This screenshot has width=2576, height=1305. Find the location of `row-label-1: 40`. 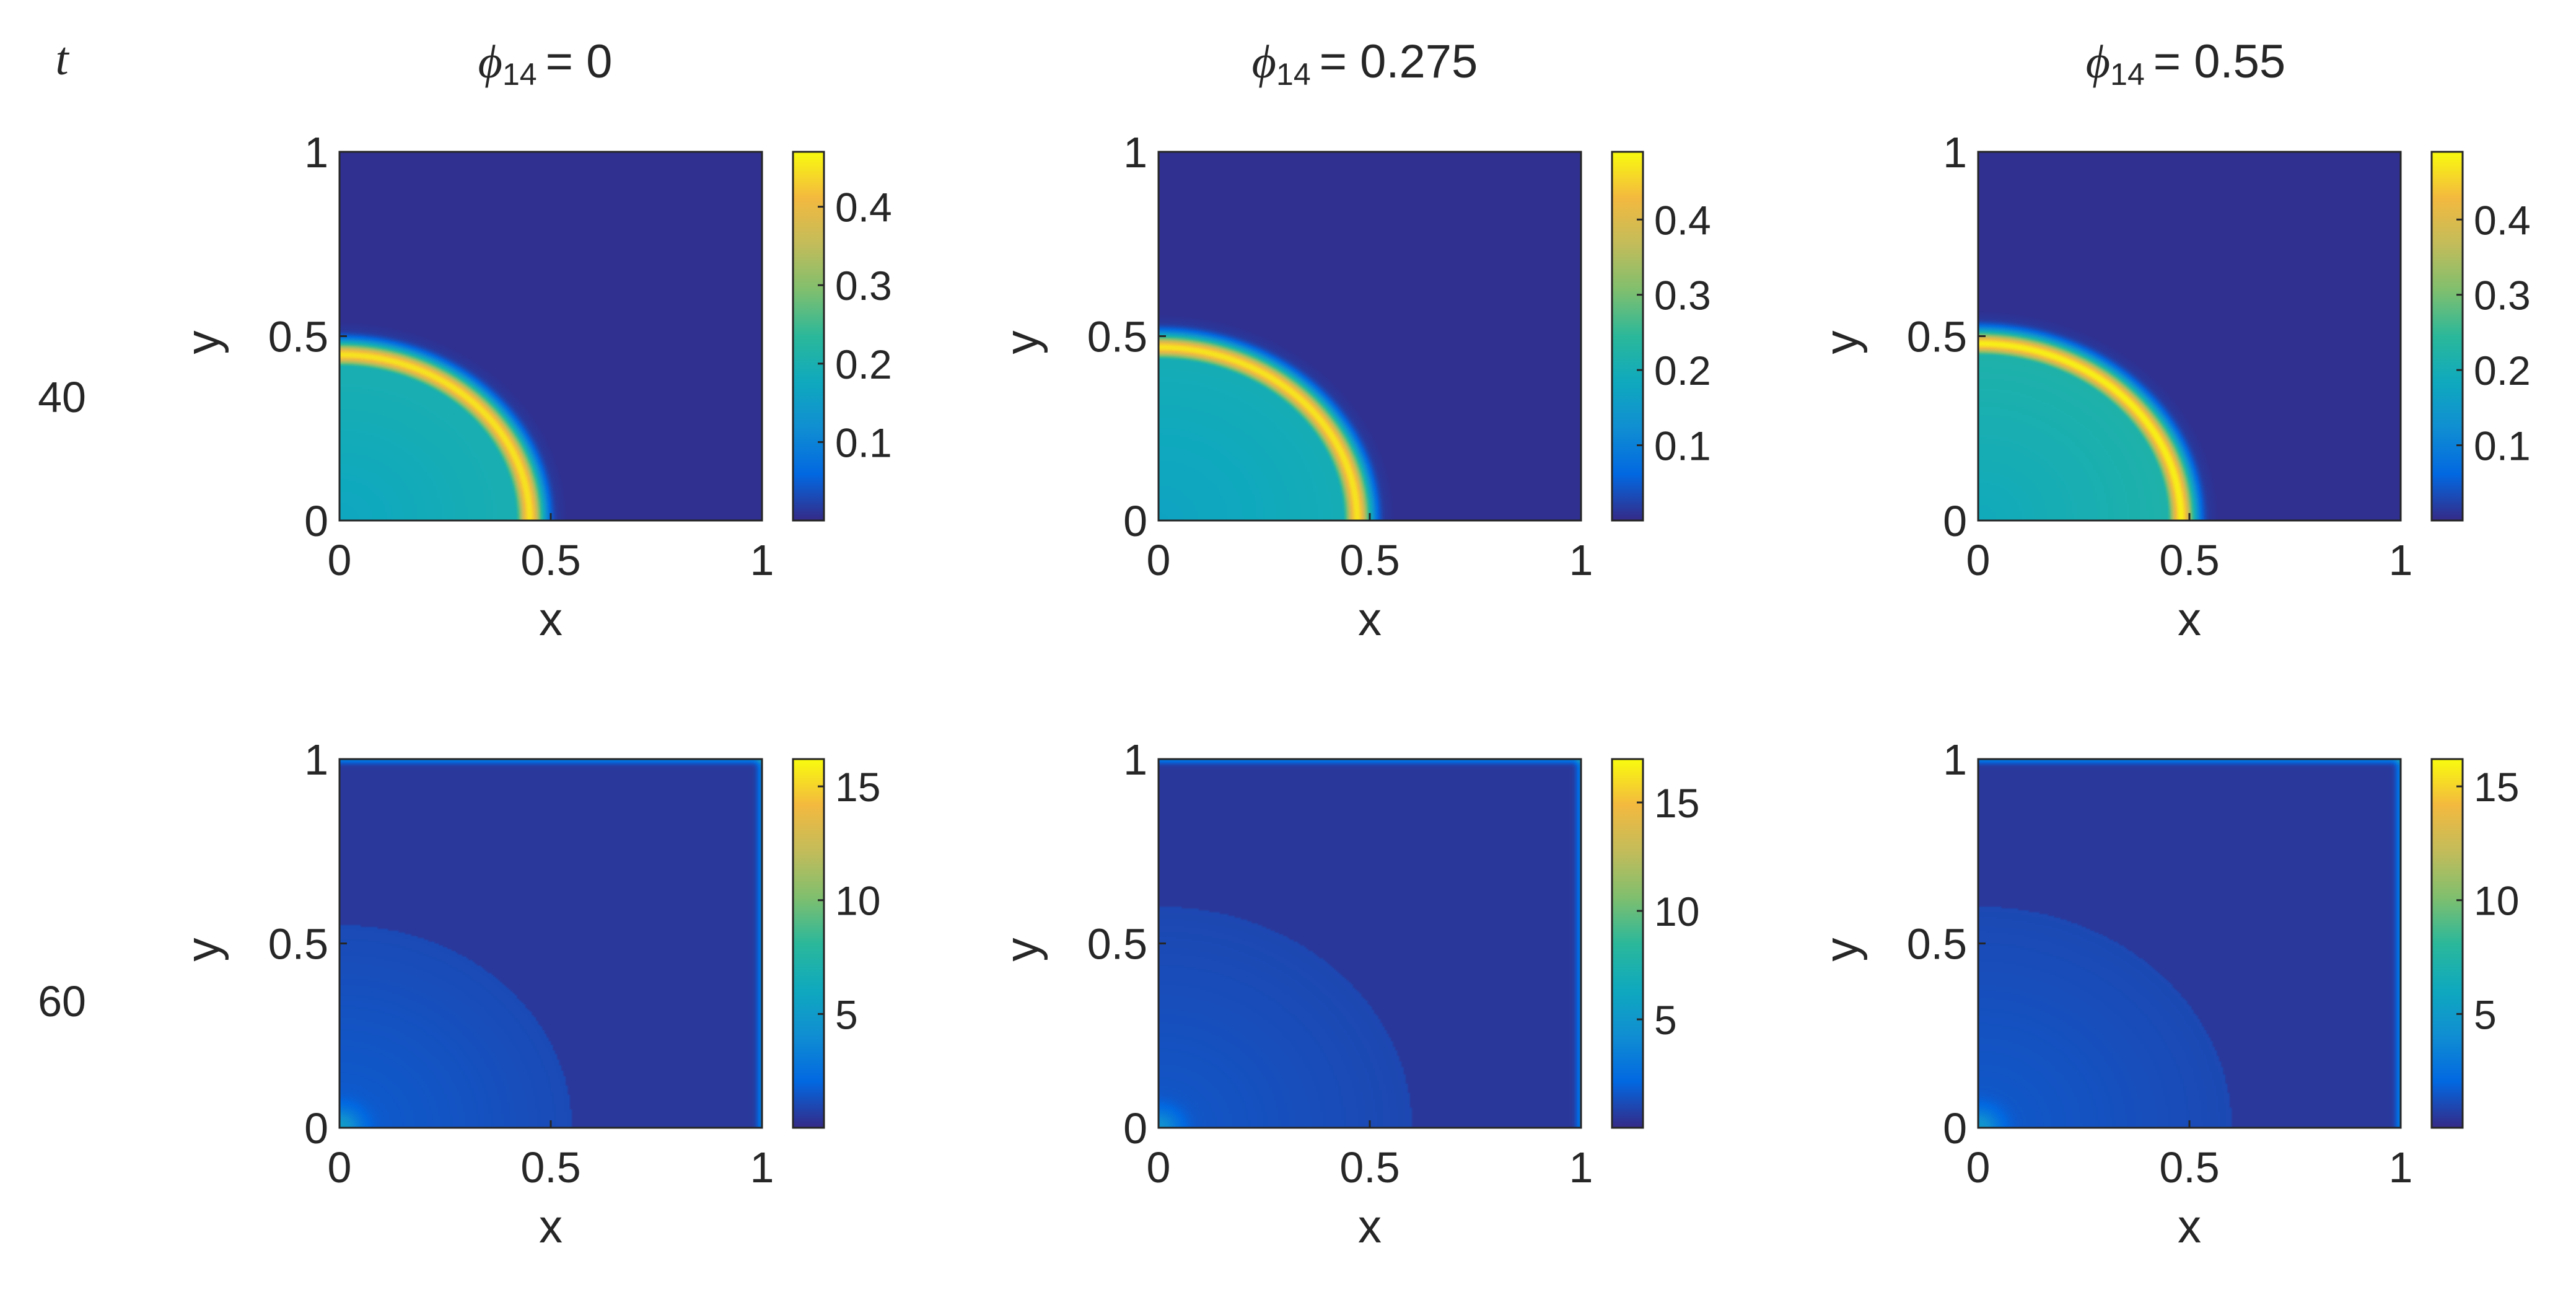

row-label-1: 40 is located at coordinates (62, 397).